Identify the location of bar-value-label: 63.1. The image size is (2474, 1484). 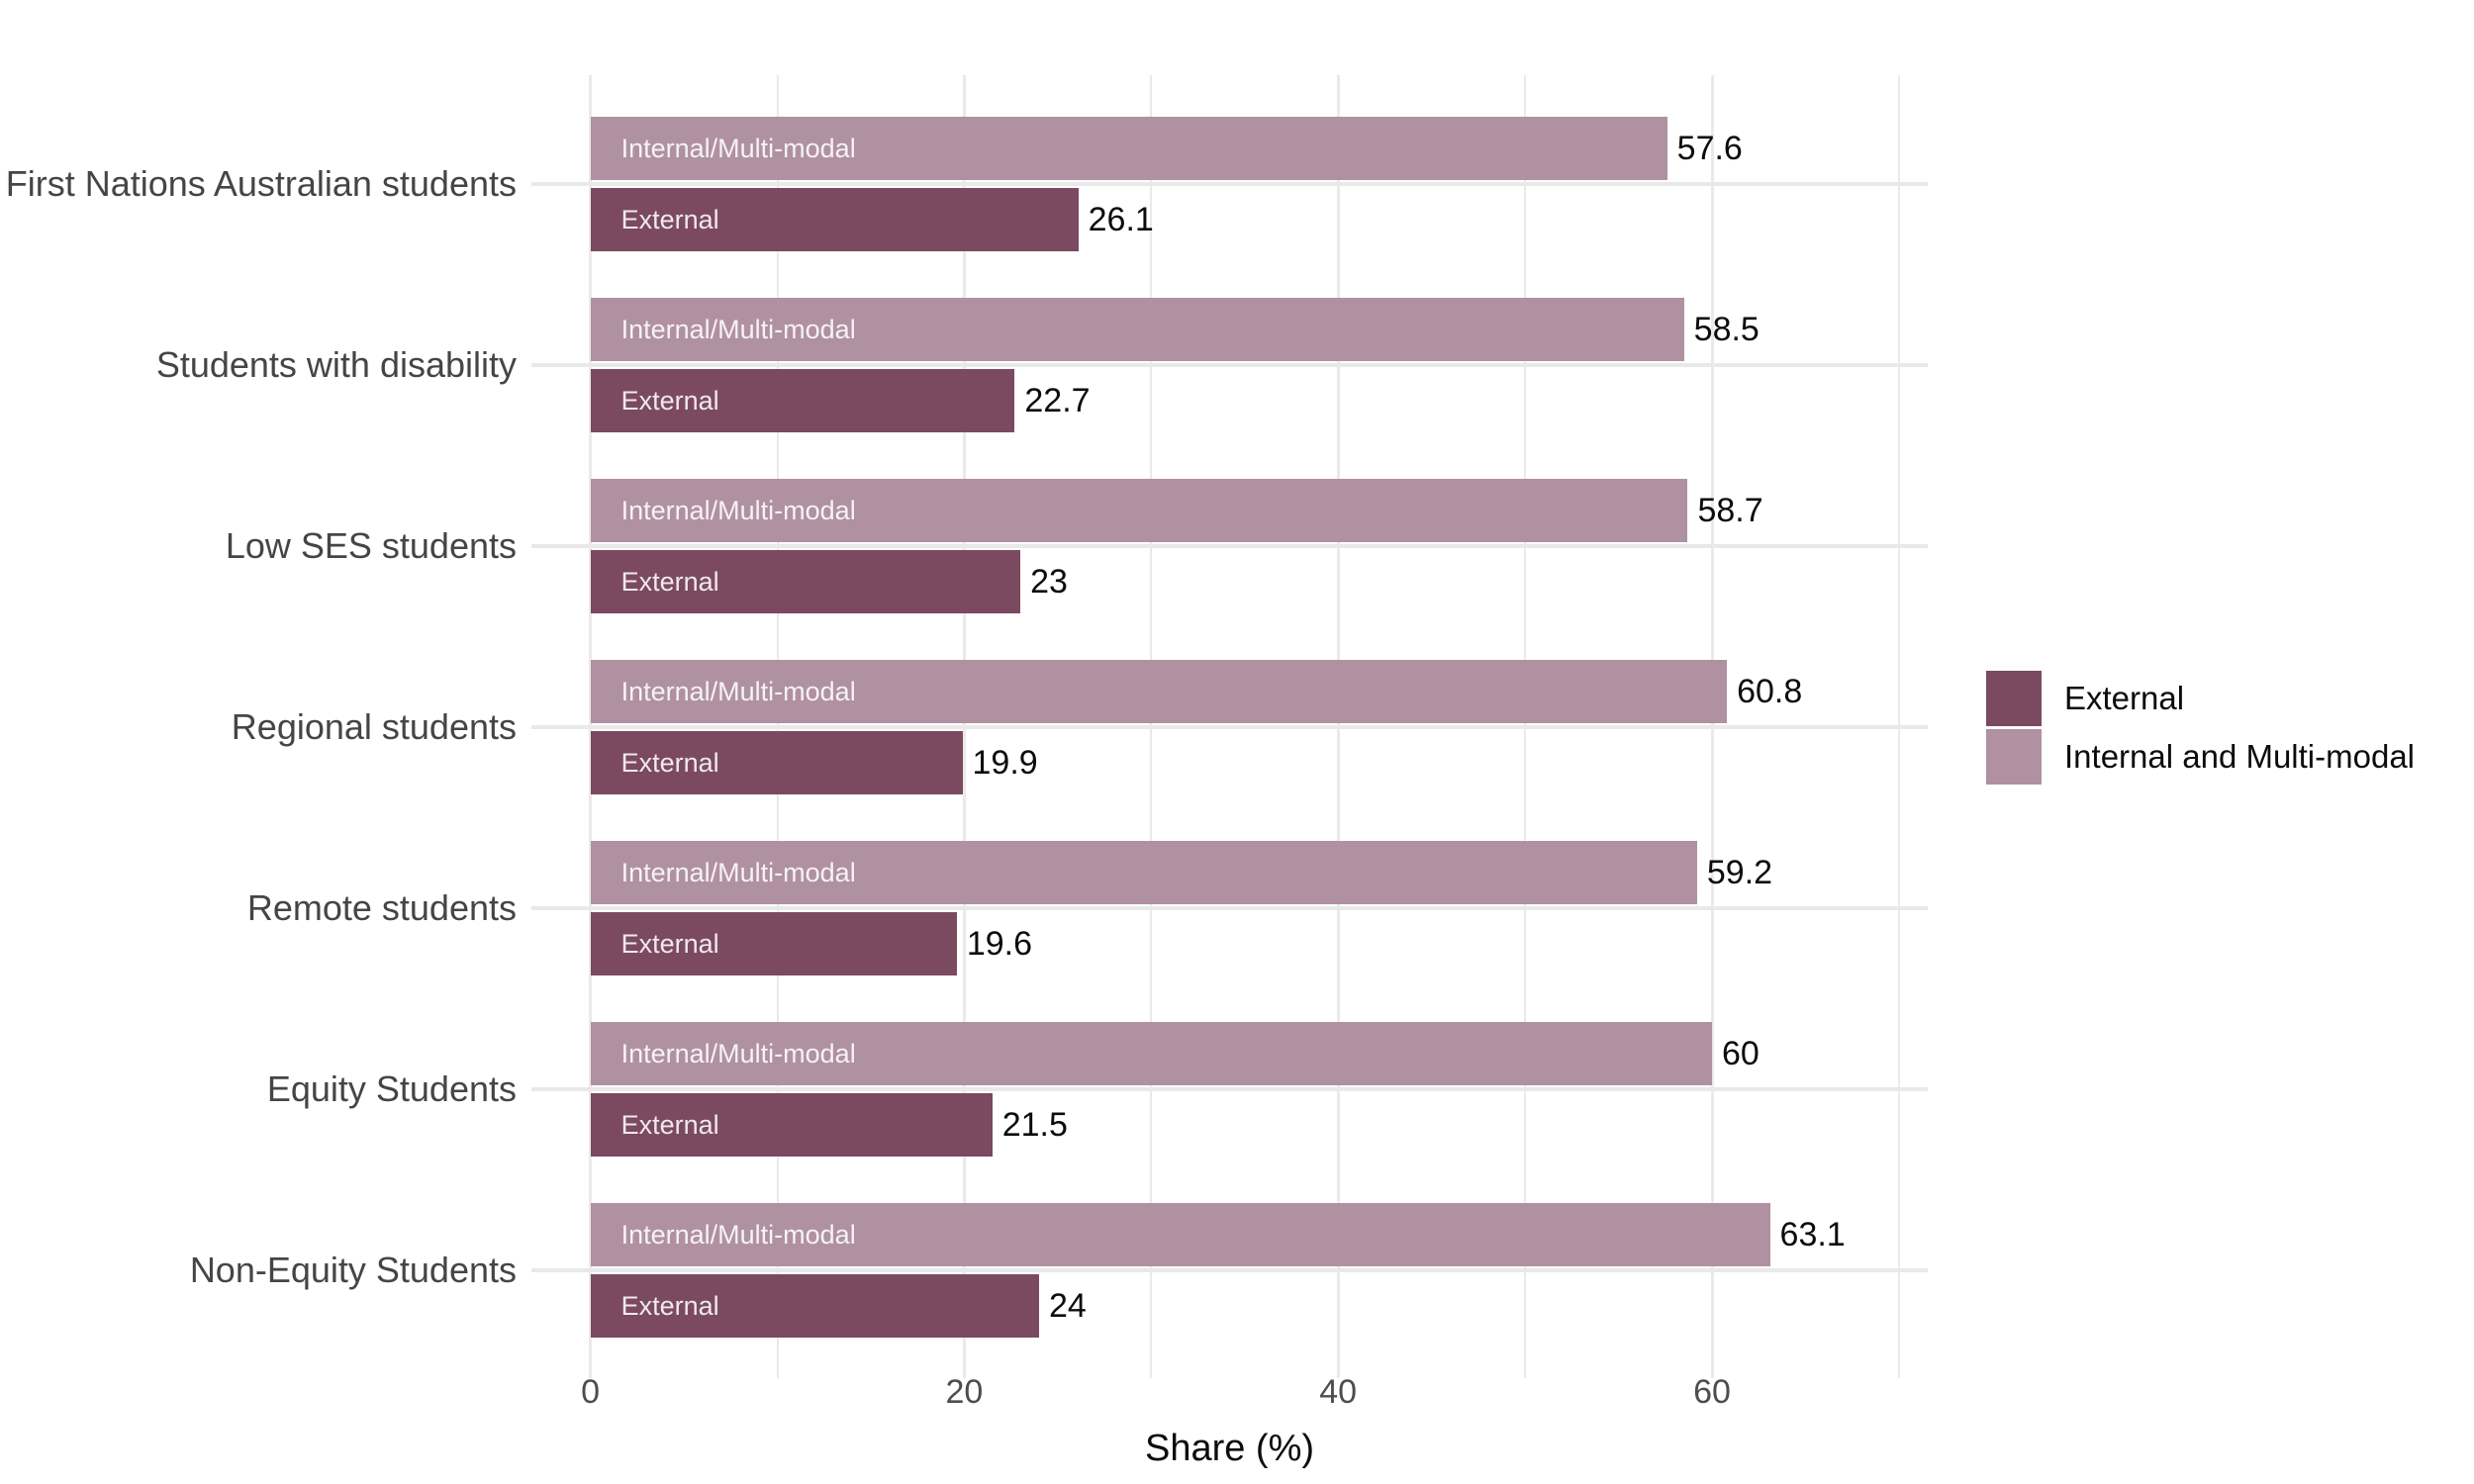
(1813, 1234).